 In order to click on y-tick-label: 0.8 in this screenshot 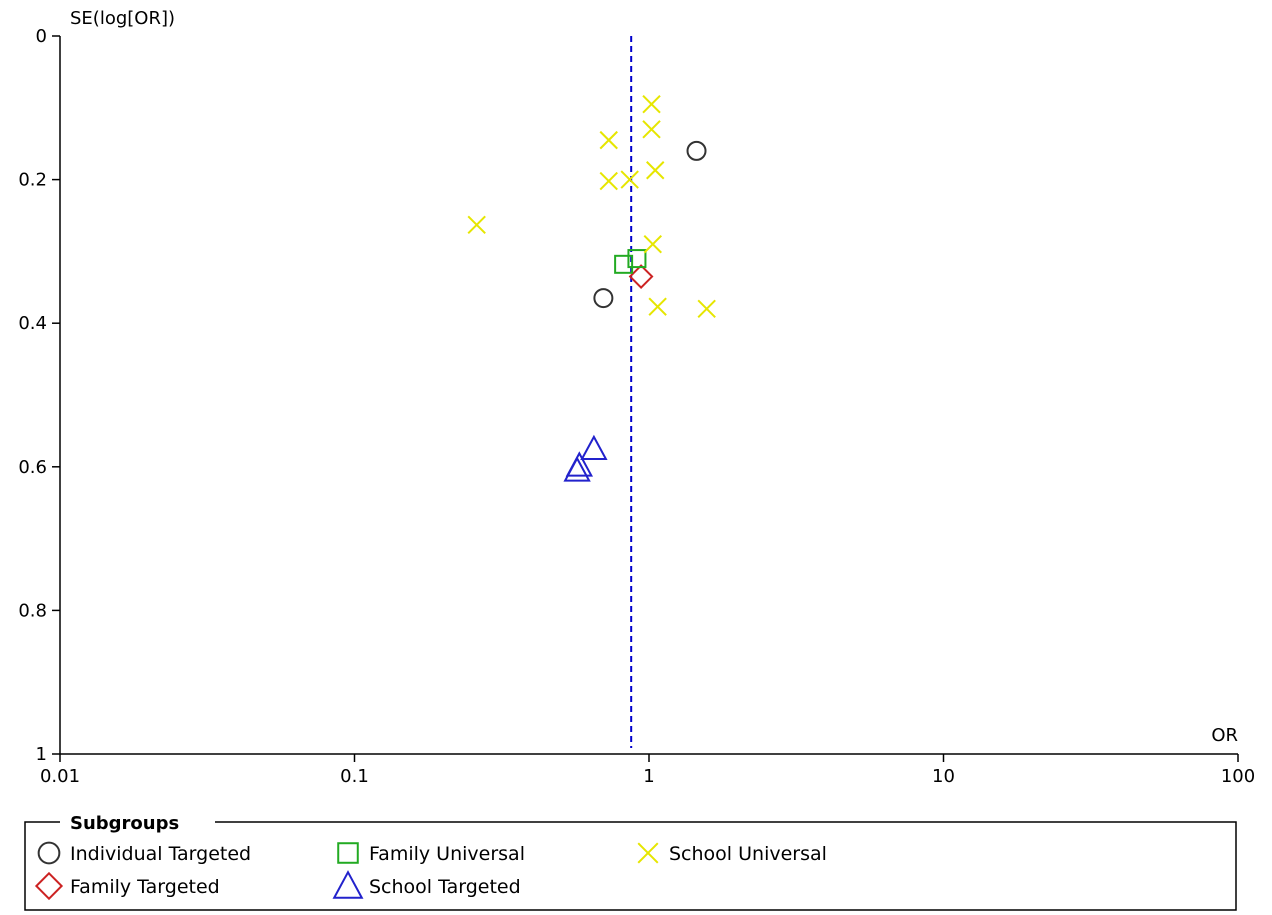, I will do `click(32, 610)`.